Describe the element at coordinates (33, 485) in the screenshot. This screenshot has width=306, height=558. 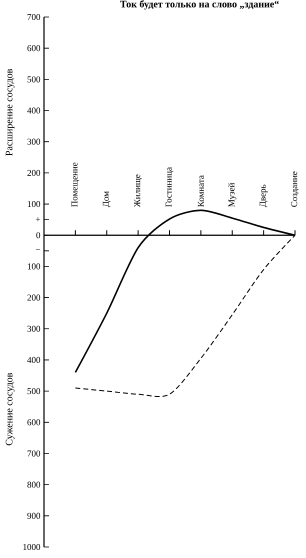
I see `y-tick-label: 800` at that location.